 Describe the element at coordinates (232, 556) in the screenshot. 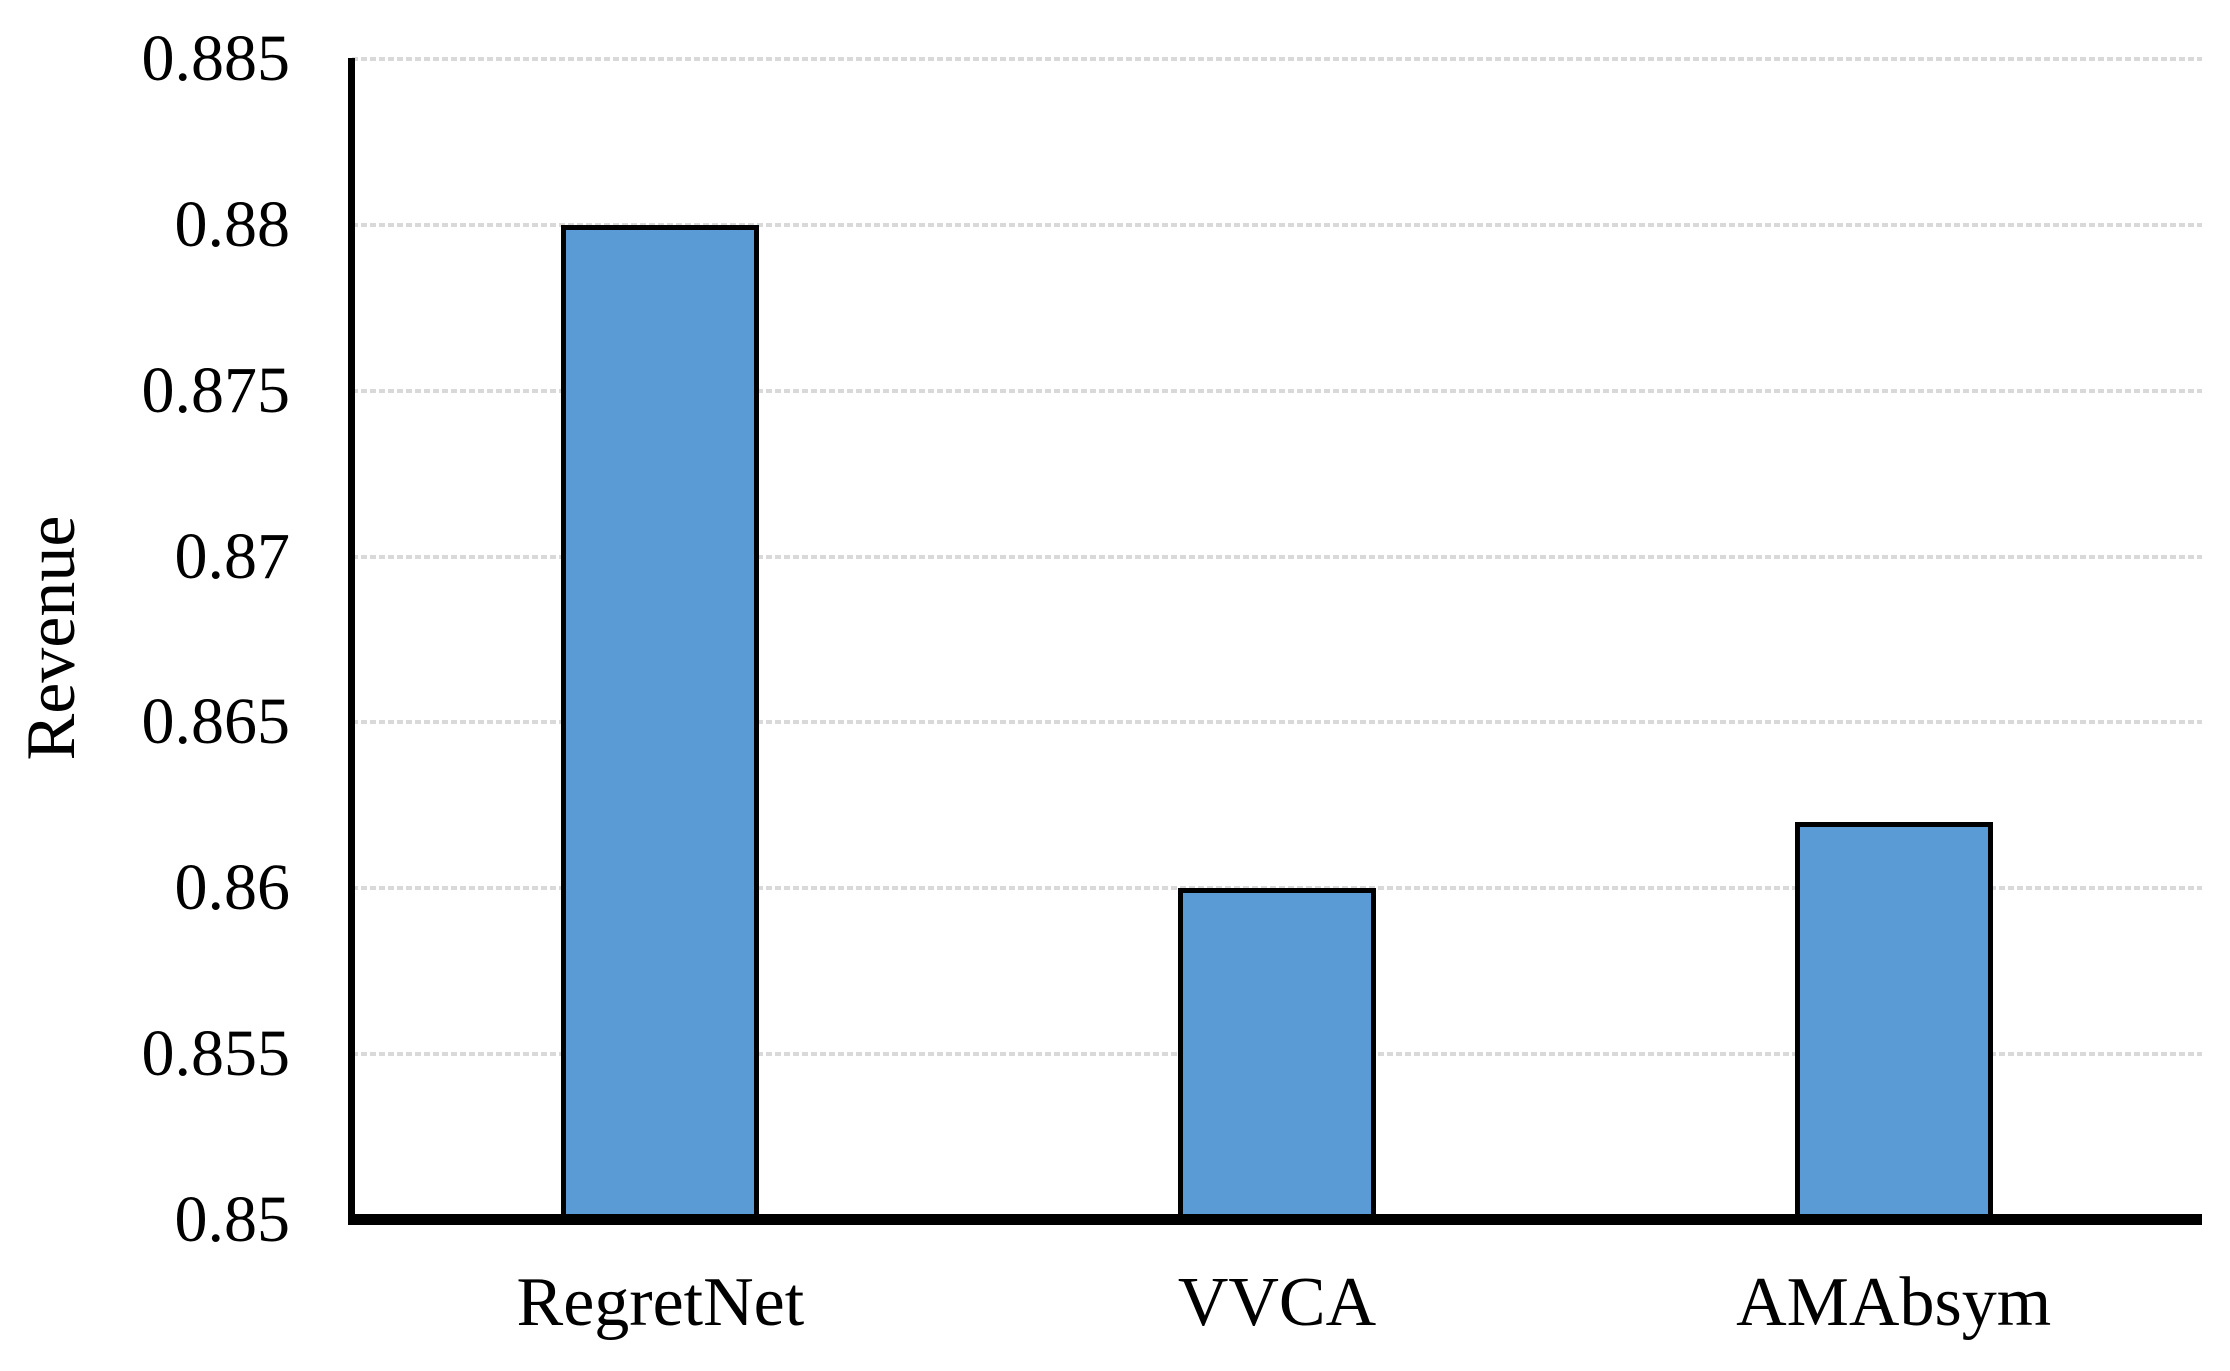

I see `y-tick-label: 0.87` at that location.